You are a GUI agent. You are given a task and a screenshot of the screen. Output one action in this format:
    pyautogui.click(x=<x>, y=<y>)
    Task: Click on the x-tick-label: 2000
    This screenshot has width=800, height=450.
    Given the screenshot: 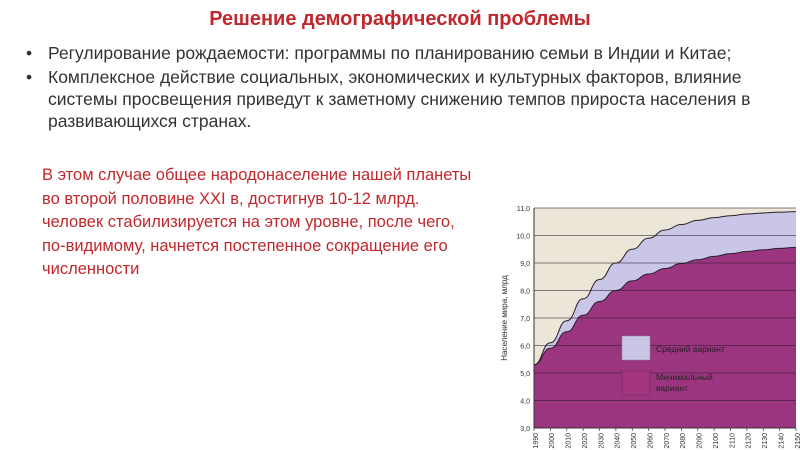 What is the action you would take?
    pyautogui.click(x=552, y=441)
    